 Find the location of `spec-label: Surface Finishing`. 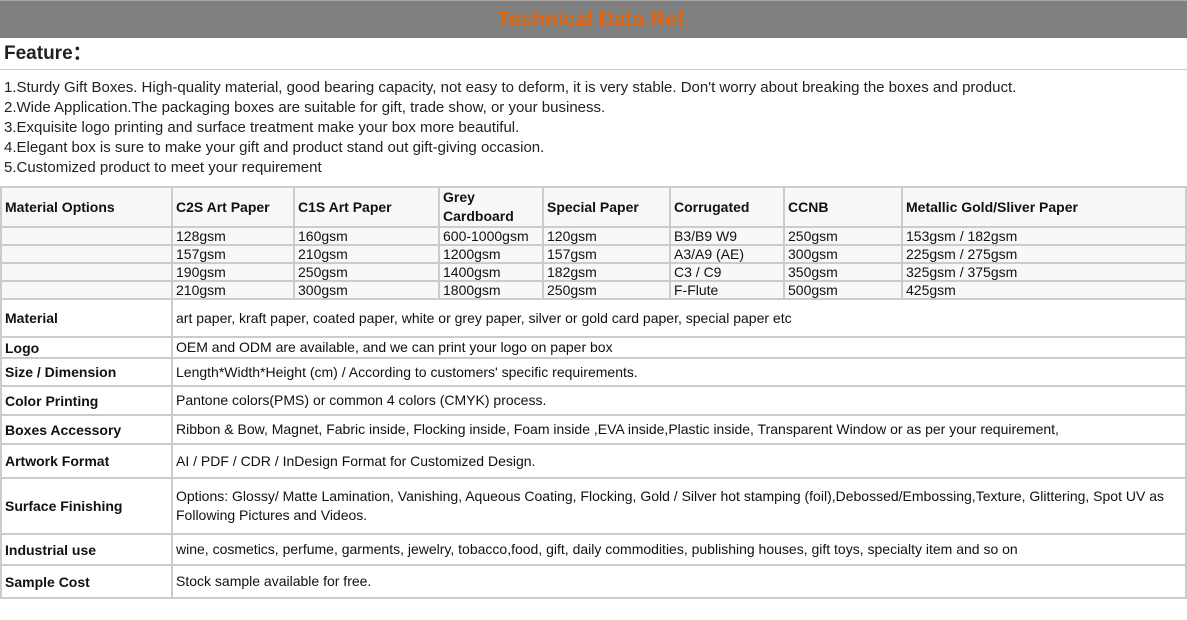

spec-label: Surface Finishing is located at coordinates (86, 506).